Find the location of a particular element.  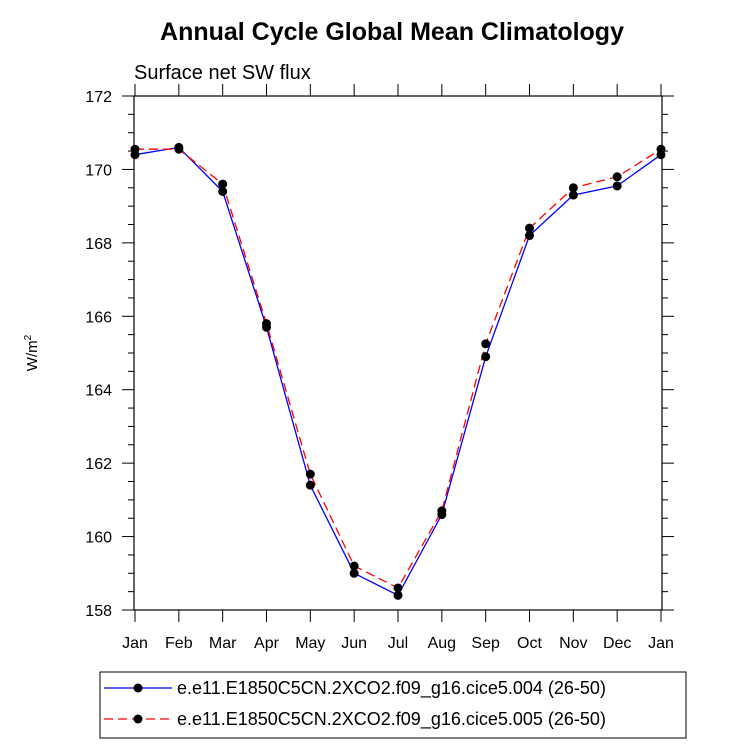

y-tick-label: 172 is located at coordinates (98, 97).